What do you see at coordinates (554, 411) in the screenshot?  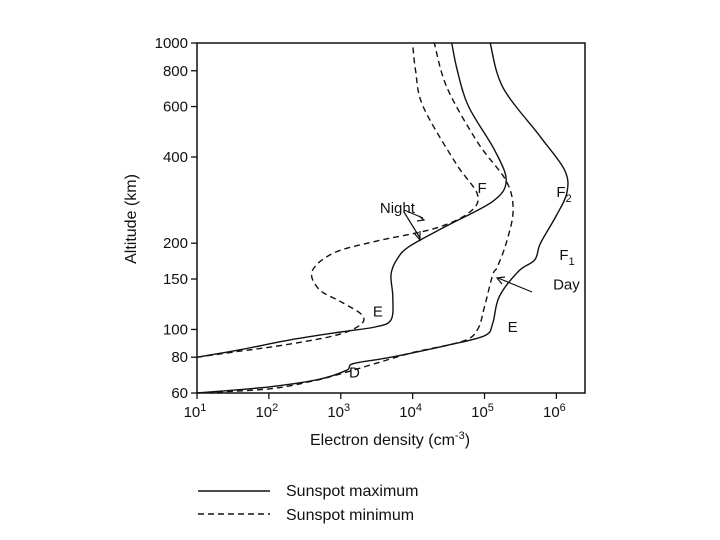 I see `x-tick-label: 10⁶` at bounding box center [554, 411].